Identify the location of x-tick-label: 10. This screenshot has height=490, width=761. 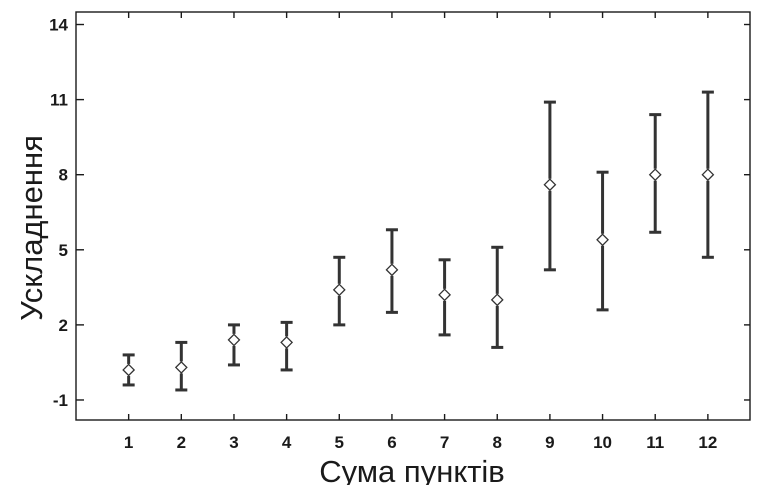
(602, 442).